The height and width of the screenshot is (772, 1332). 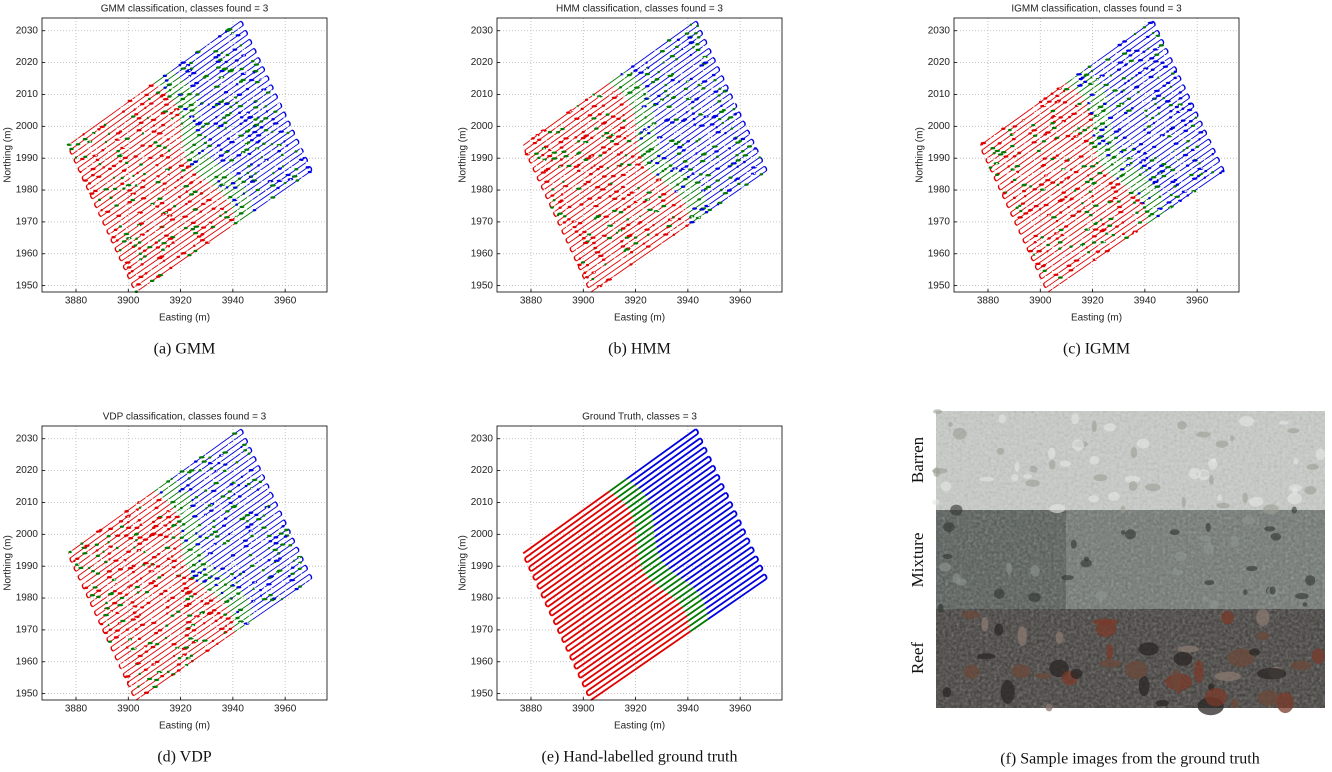 What do you see at coordinates (8, 563) in the screenshot?
I see `y-axis-label: Northing (m)` at bounding box center [8, 563].